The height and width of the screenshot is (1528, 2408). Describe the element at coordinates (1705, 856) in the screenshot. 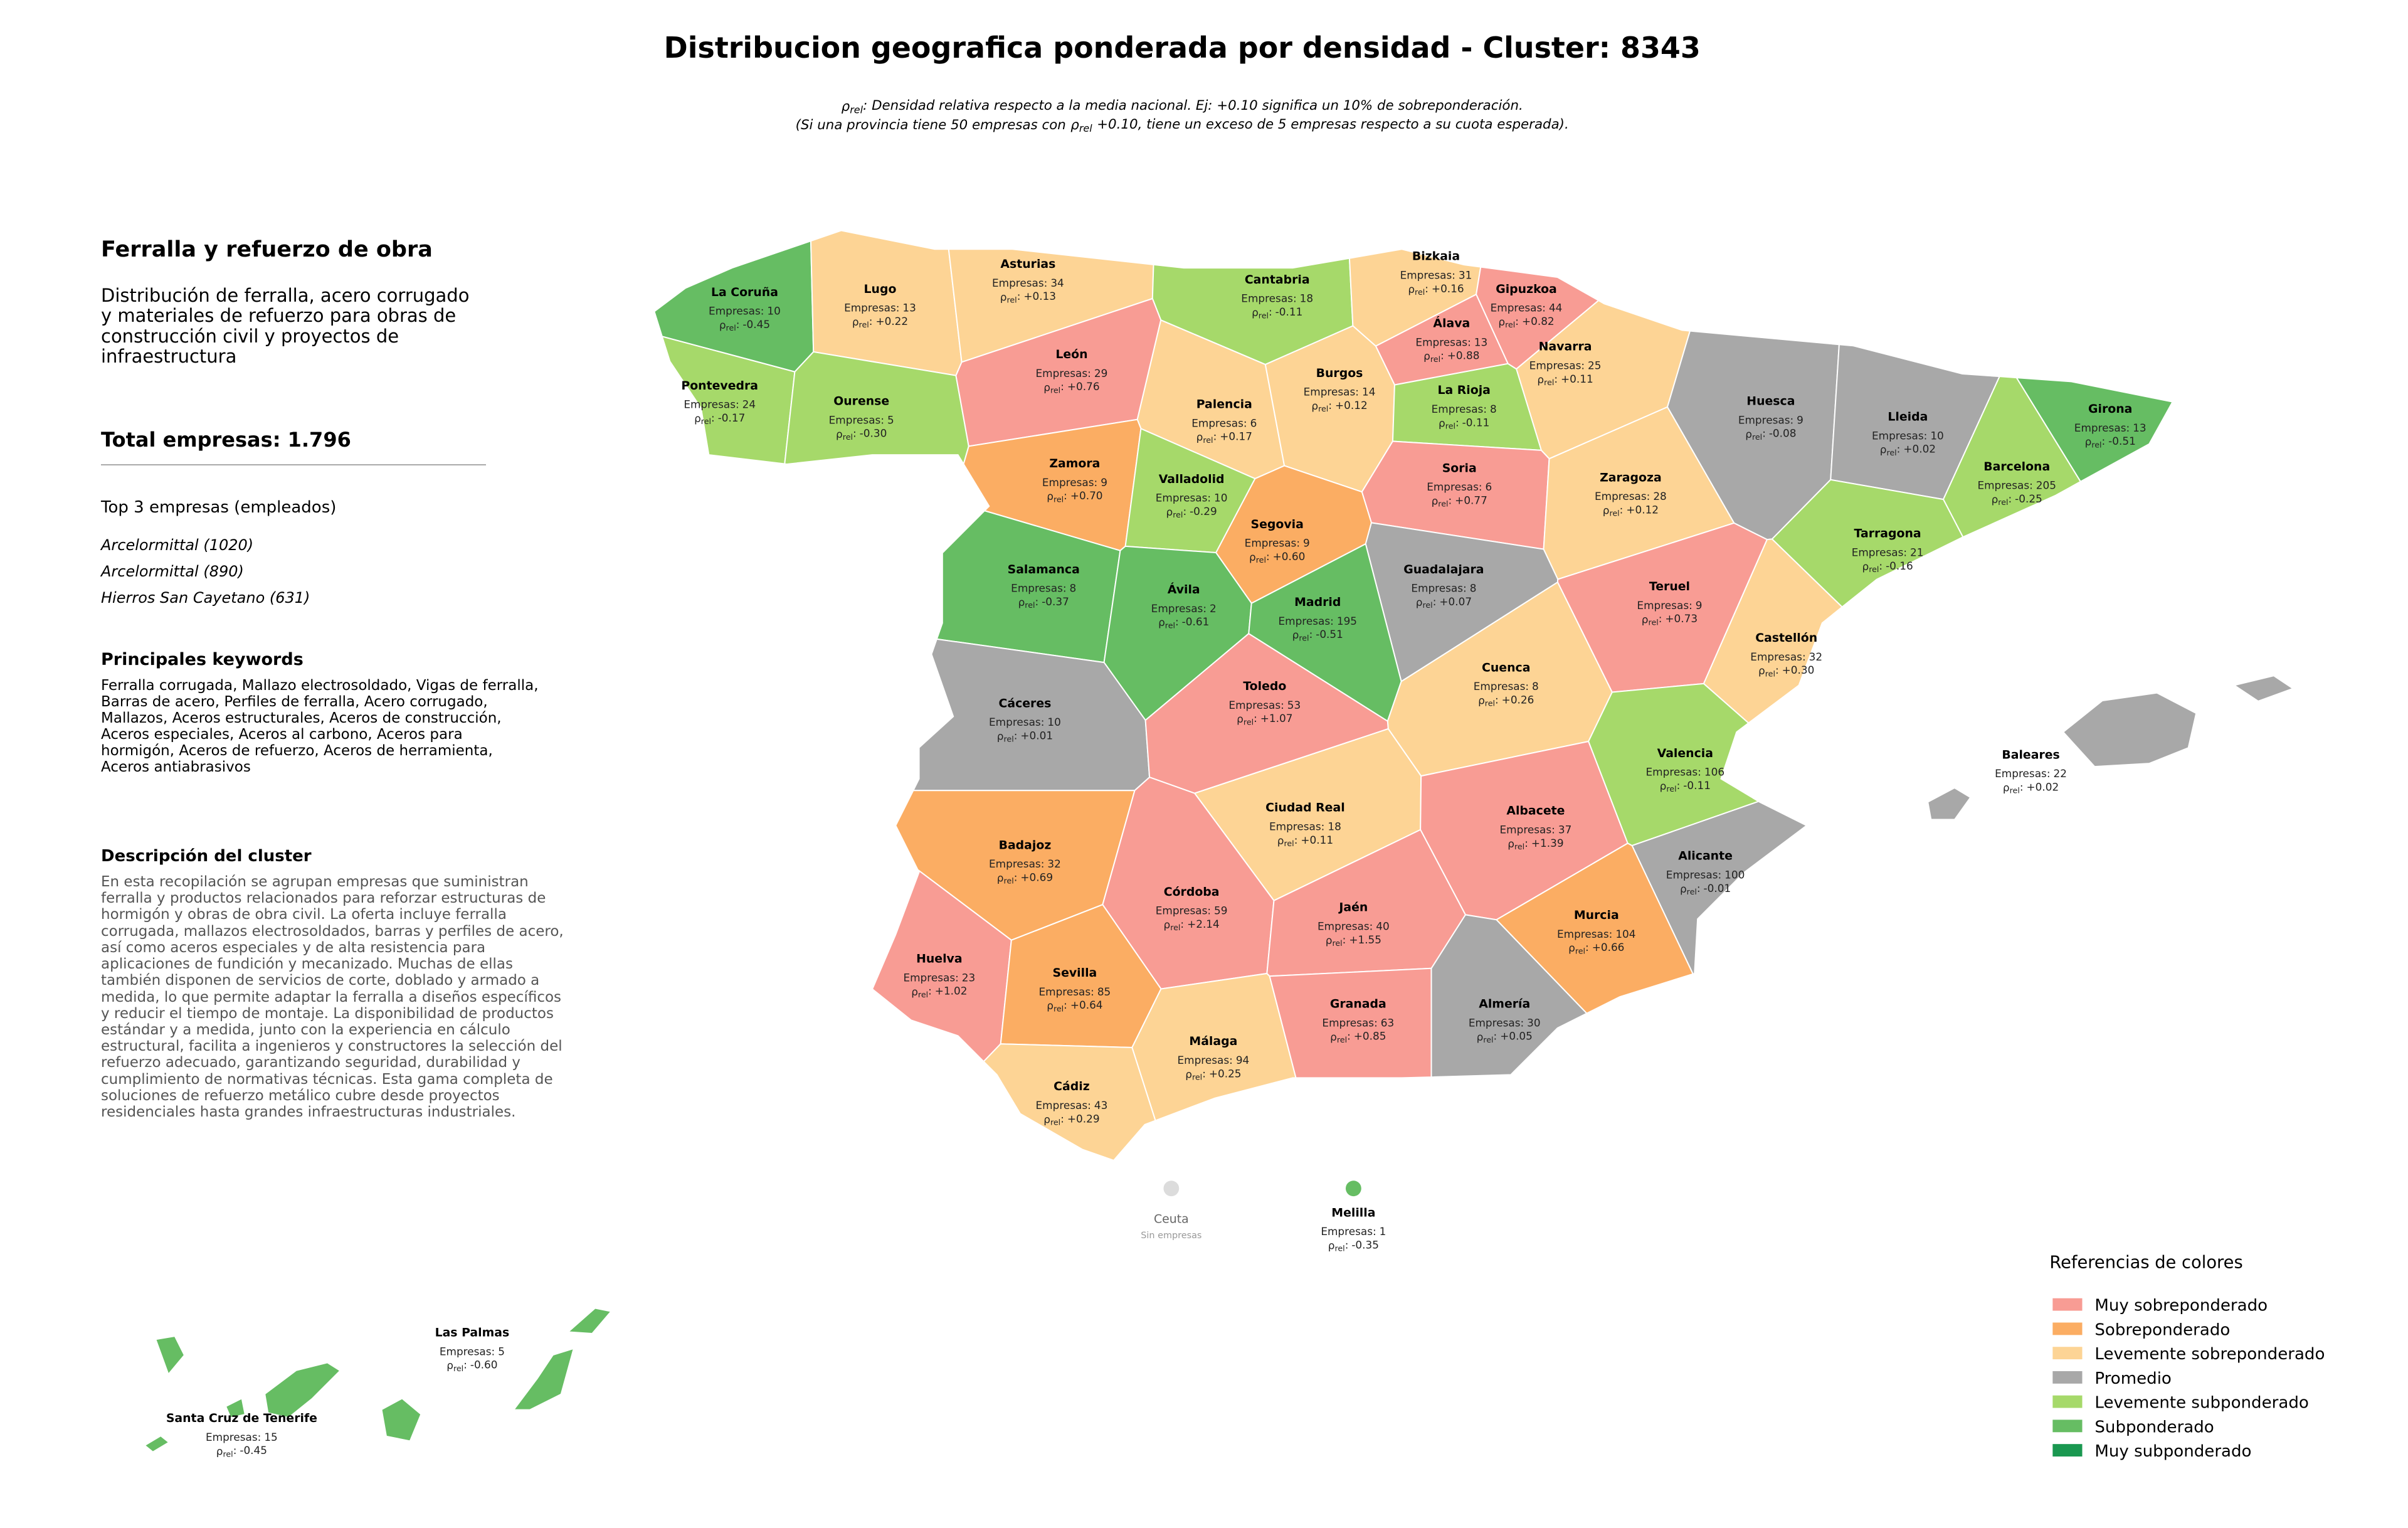

I see `province-name: Alicante` at that location.